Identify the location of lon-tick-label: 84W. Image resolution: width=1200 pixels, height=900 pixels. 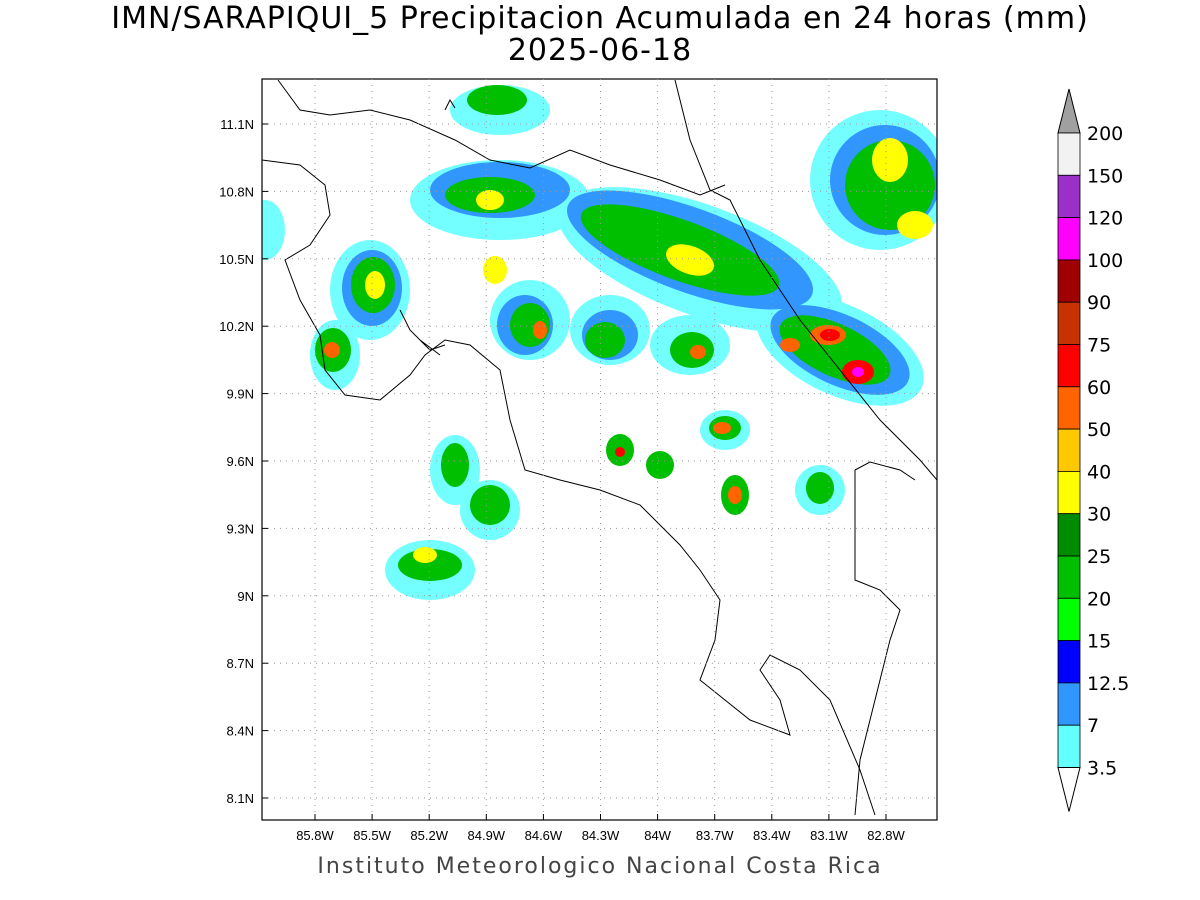
(657, 835).